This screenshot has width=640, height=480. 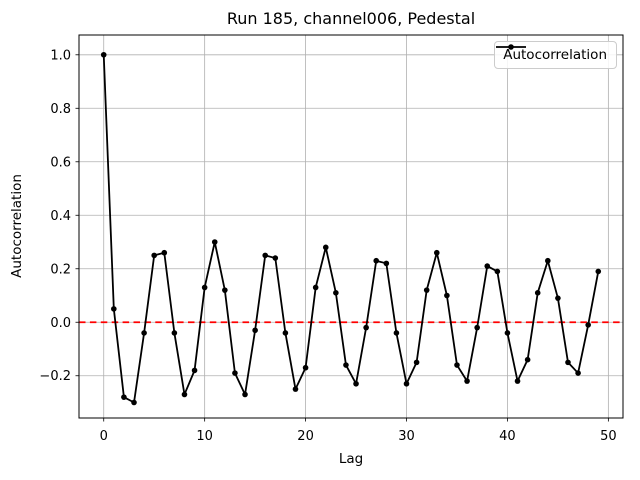 What do you see at coordinates (406, 436) in the screenshot?
I see `x-tick-label: 30` at bounding box center [406, 436].